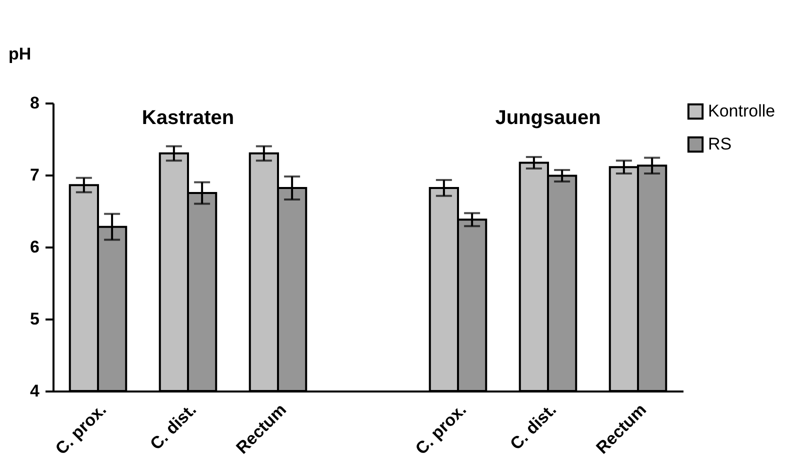 The height and width of the screenshot is (469, 808). Describe the element at coordinates (548, 118) in the screenshot. I see `annotation: Jungsauen` at that location.